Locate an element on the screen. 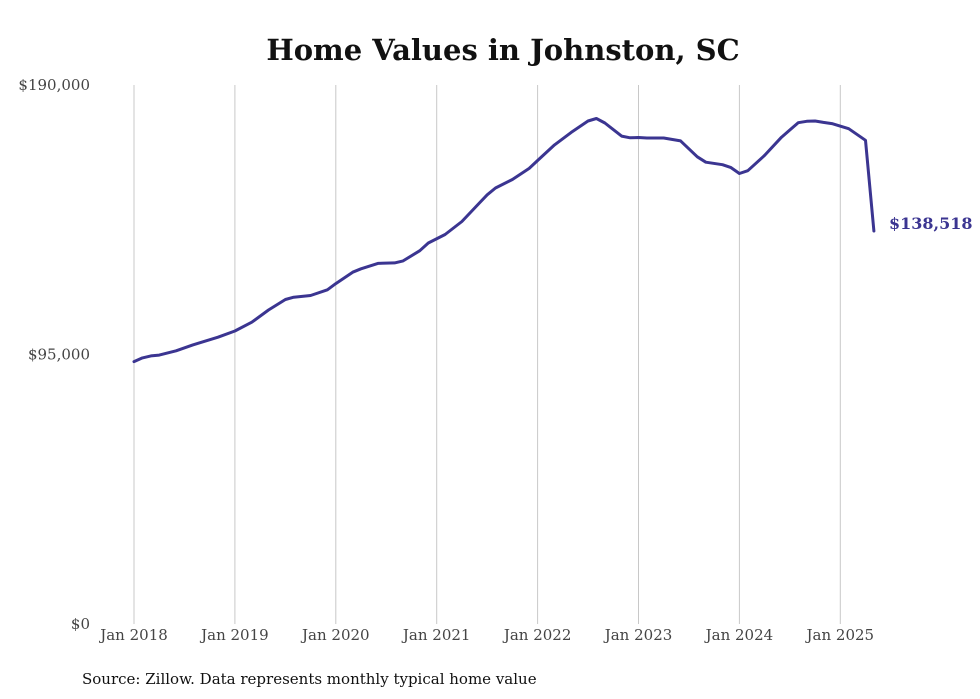 The image size is (980, 699). x-tick-label: Jan 2018 is located at coordinates (133, 635).